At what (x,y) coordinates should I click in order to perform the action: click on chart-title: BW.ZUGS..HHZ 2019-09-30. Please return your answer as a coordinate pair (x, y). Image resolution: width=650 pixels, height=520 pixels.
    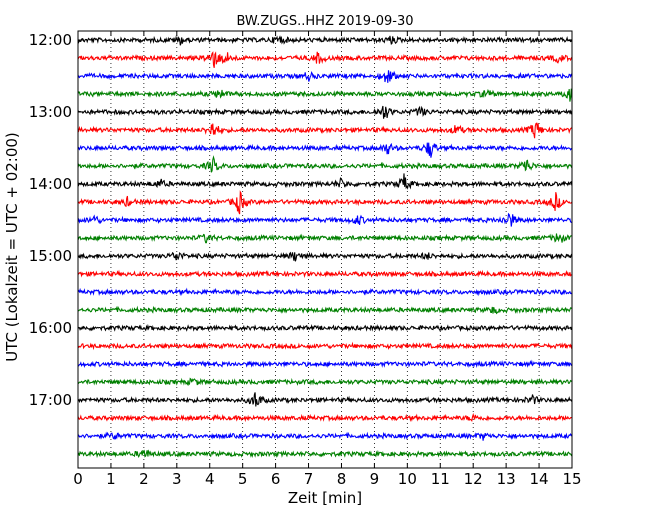
    Looking at the image, I should click on (324, 21).